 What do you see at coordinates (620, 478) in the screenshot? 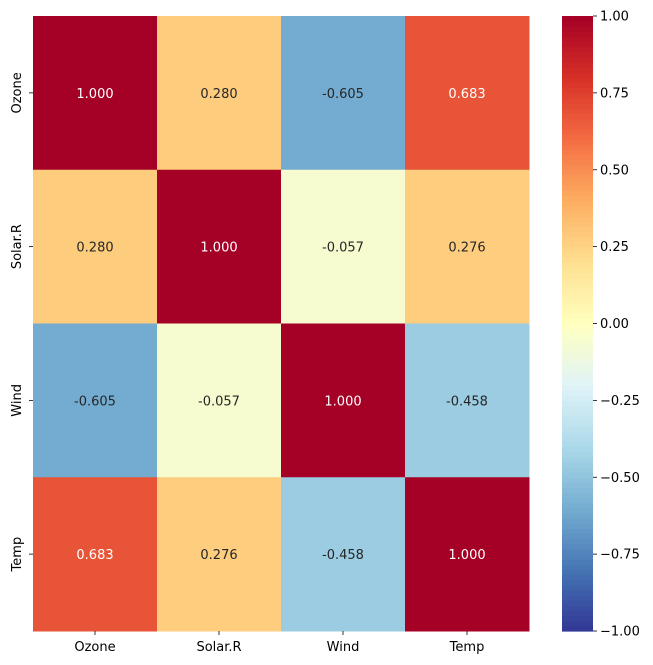
I see `colorbar-tick-label: −0.50` at bounding box center [620, 478].